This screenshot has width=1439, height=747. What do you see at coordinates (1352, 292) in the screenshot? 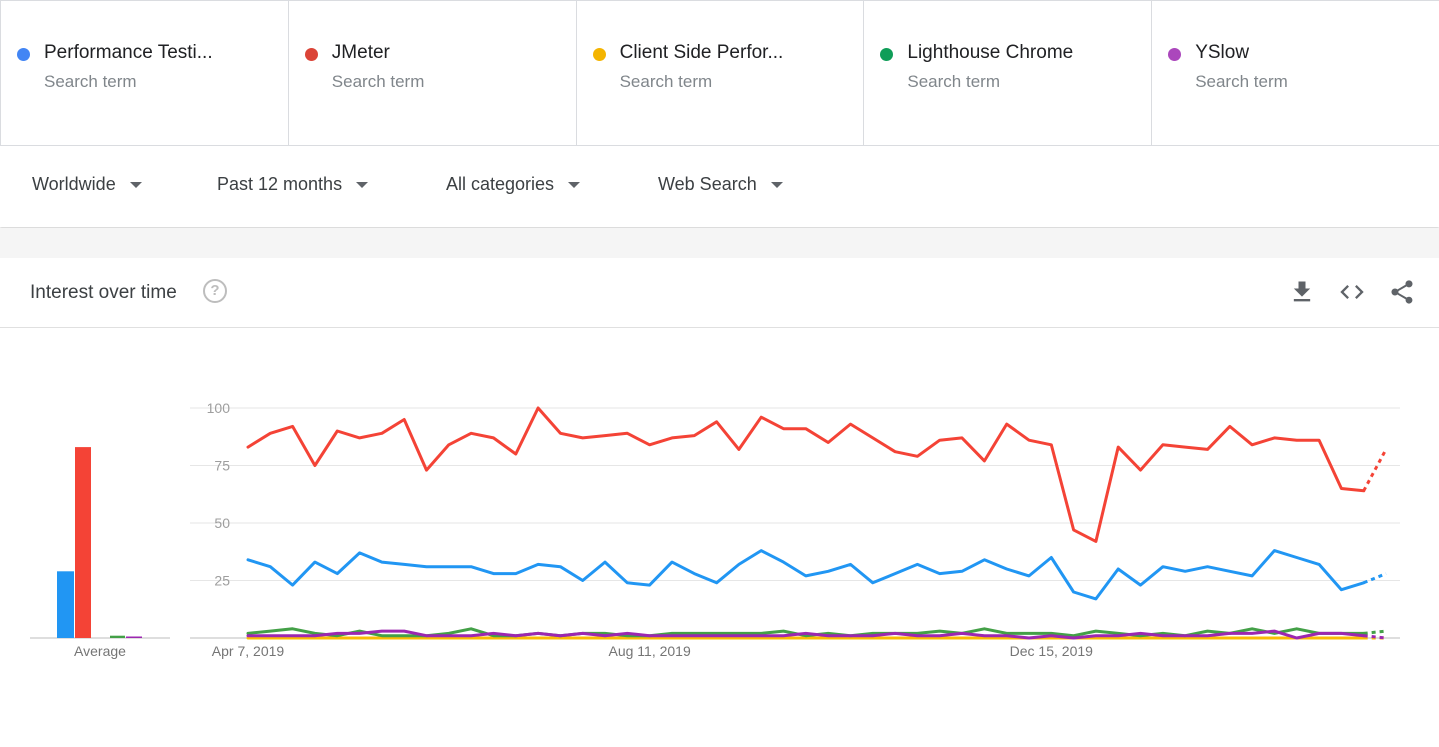
I see `embed-code-icon` at bounding box center [1352, 292].